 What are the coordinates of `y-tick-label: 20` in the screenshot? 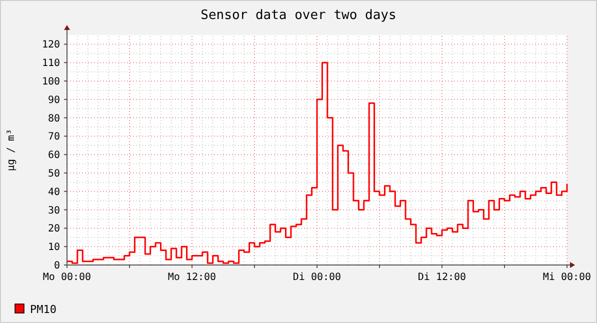 It's located at (54, 229).